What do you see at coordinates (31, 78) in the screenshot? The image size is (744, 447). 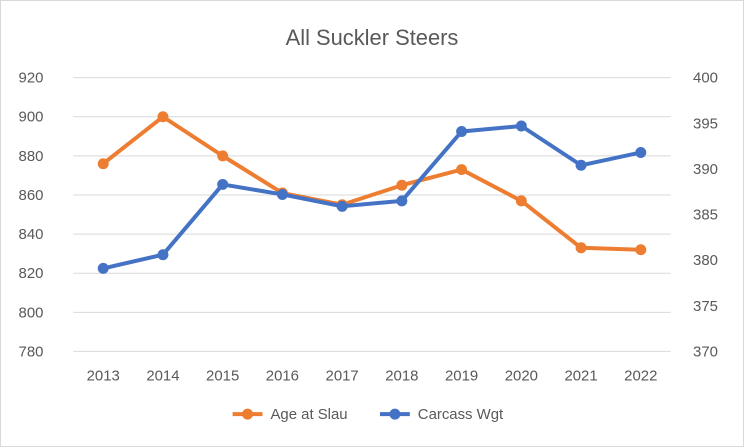 I see `left-tick-label: 920` at bounding box center [31, 78].